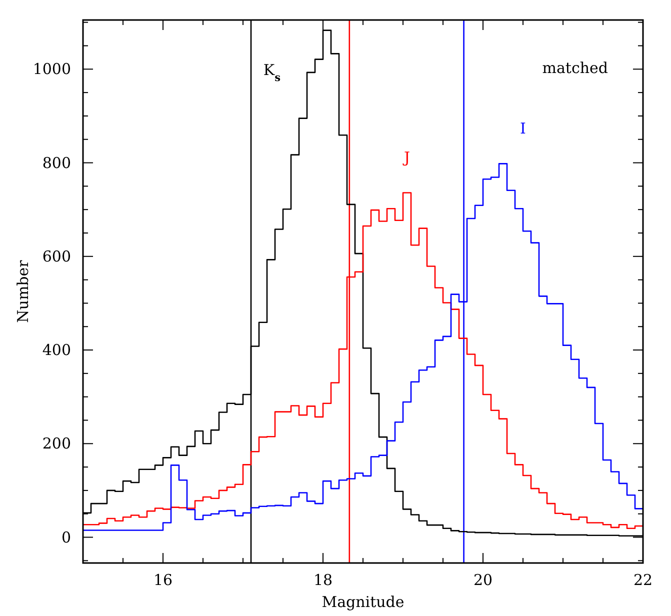 The width and height of the screenshot is (671, 616). Describe the element at coordinates (56, 256) in the screenshot. I see `y-tick-label: 600` at that location.